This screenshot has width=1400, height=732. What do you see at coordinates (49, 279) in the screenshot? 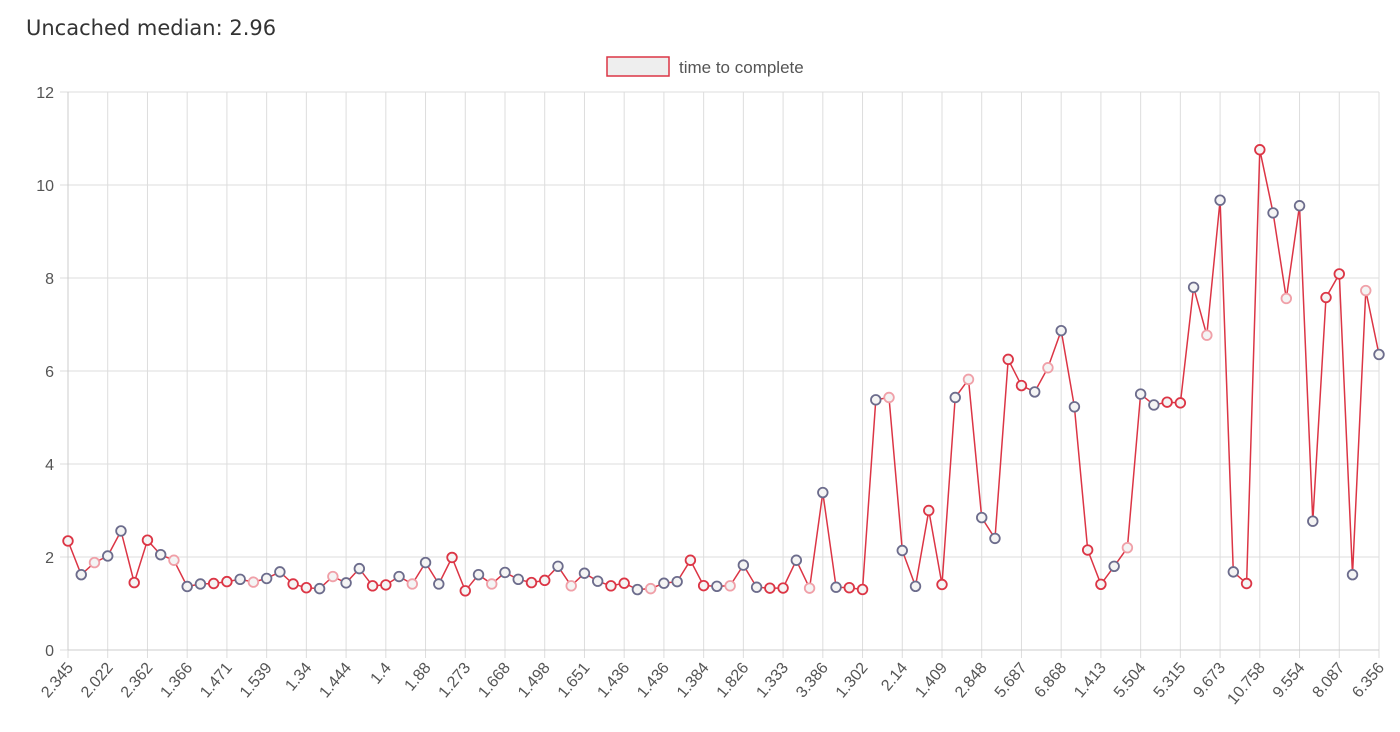
I see `y-tick-label: 8` at bounding box center [49, 279].